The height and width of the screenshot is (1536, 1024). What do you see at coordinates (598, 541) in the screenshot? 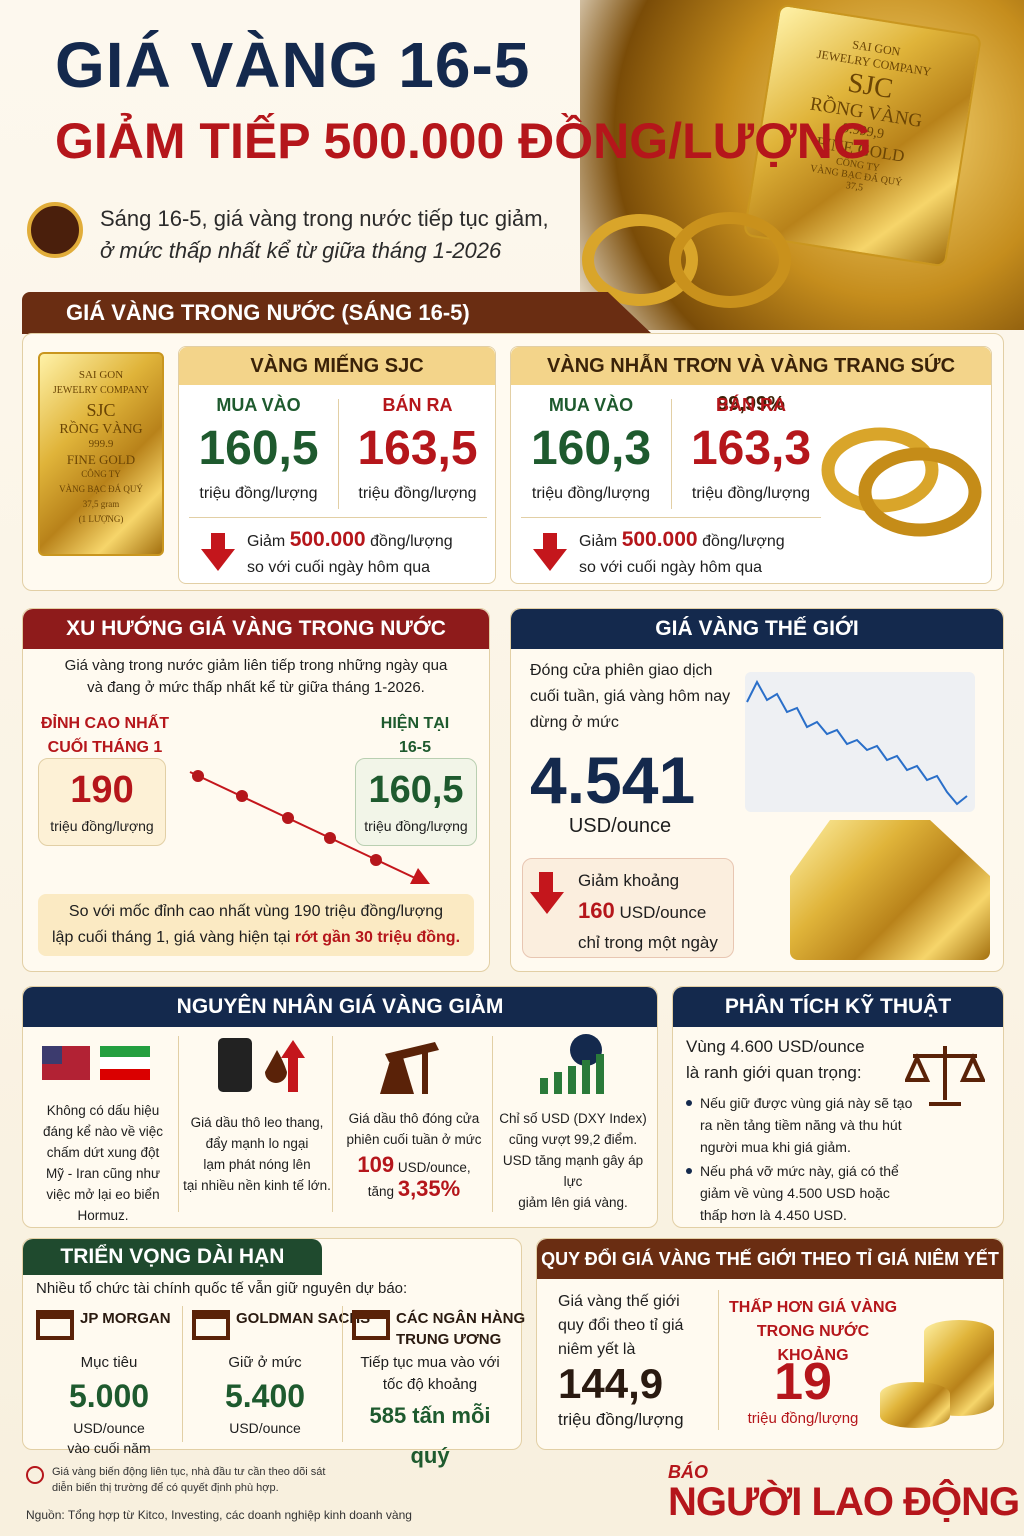
I see `change-prefix: Giảm` at bounding box center [598, 541].